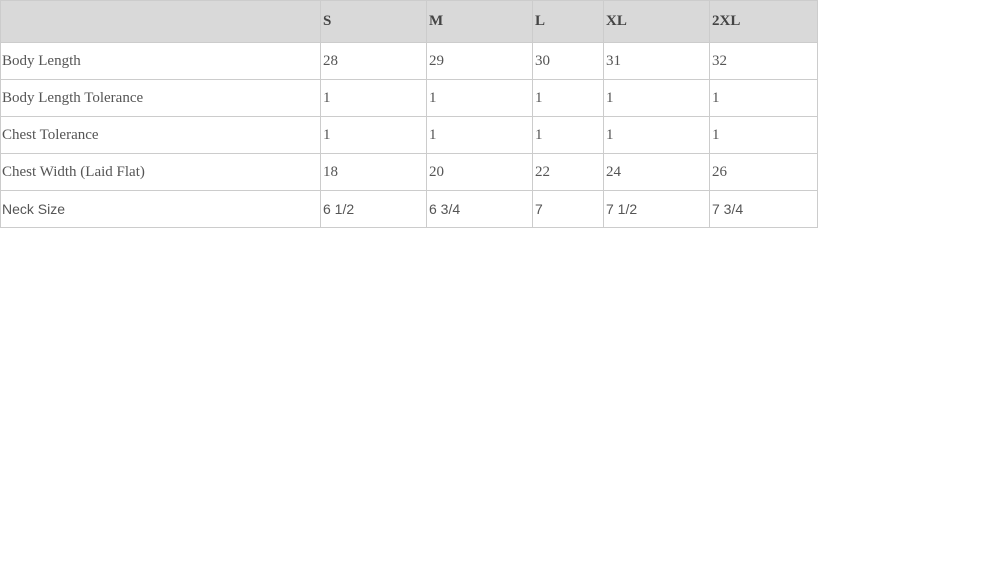 Image resolution: width=995 pixels, height=564 pixels. What do you see at coordinates (160, 135) in the screenshot?
I see `row-label: Chest Tolerance` at bounding box center [160, 135].